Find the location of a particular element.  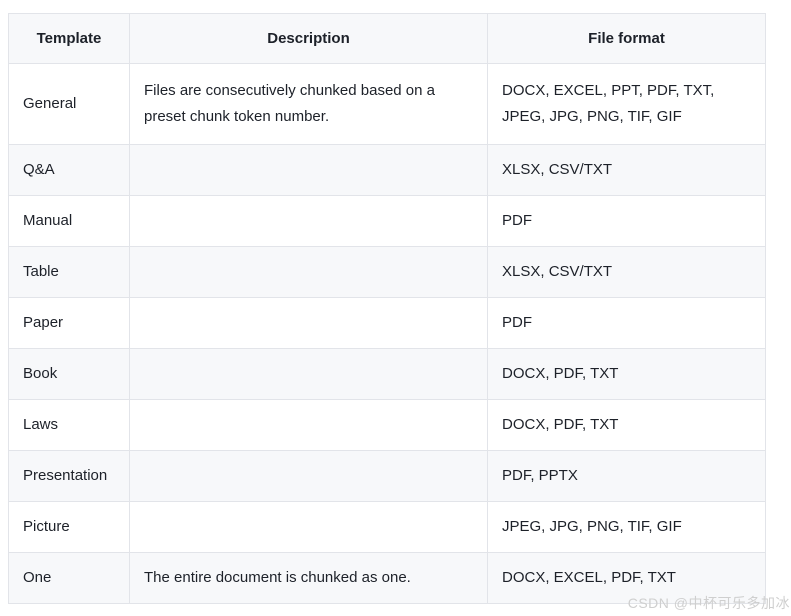

template-cell: General is located at coordinates (69, 104).